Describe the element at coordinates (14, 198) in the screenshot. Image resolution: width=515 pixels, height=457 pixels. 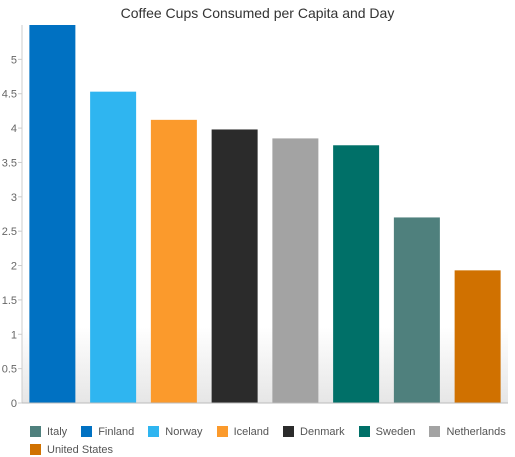
I see `y-tick-label: 3` at that location.